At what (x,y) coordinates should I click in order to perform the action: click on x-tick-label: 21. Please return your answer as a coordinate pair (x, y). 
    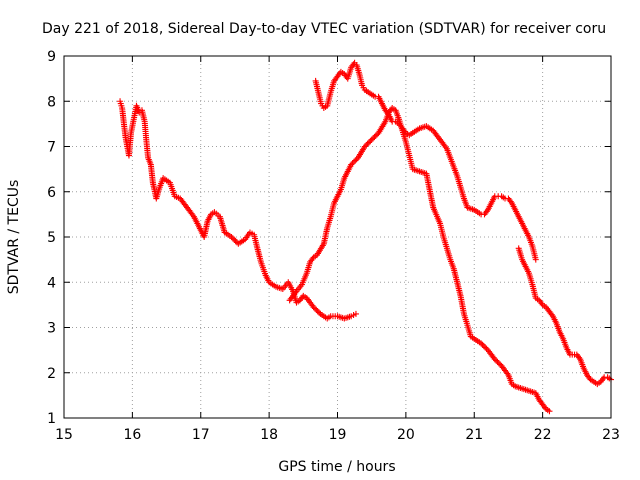
    Looking at the image, I should click on (474, 435).